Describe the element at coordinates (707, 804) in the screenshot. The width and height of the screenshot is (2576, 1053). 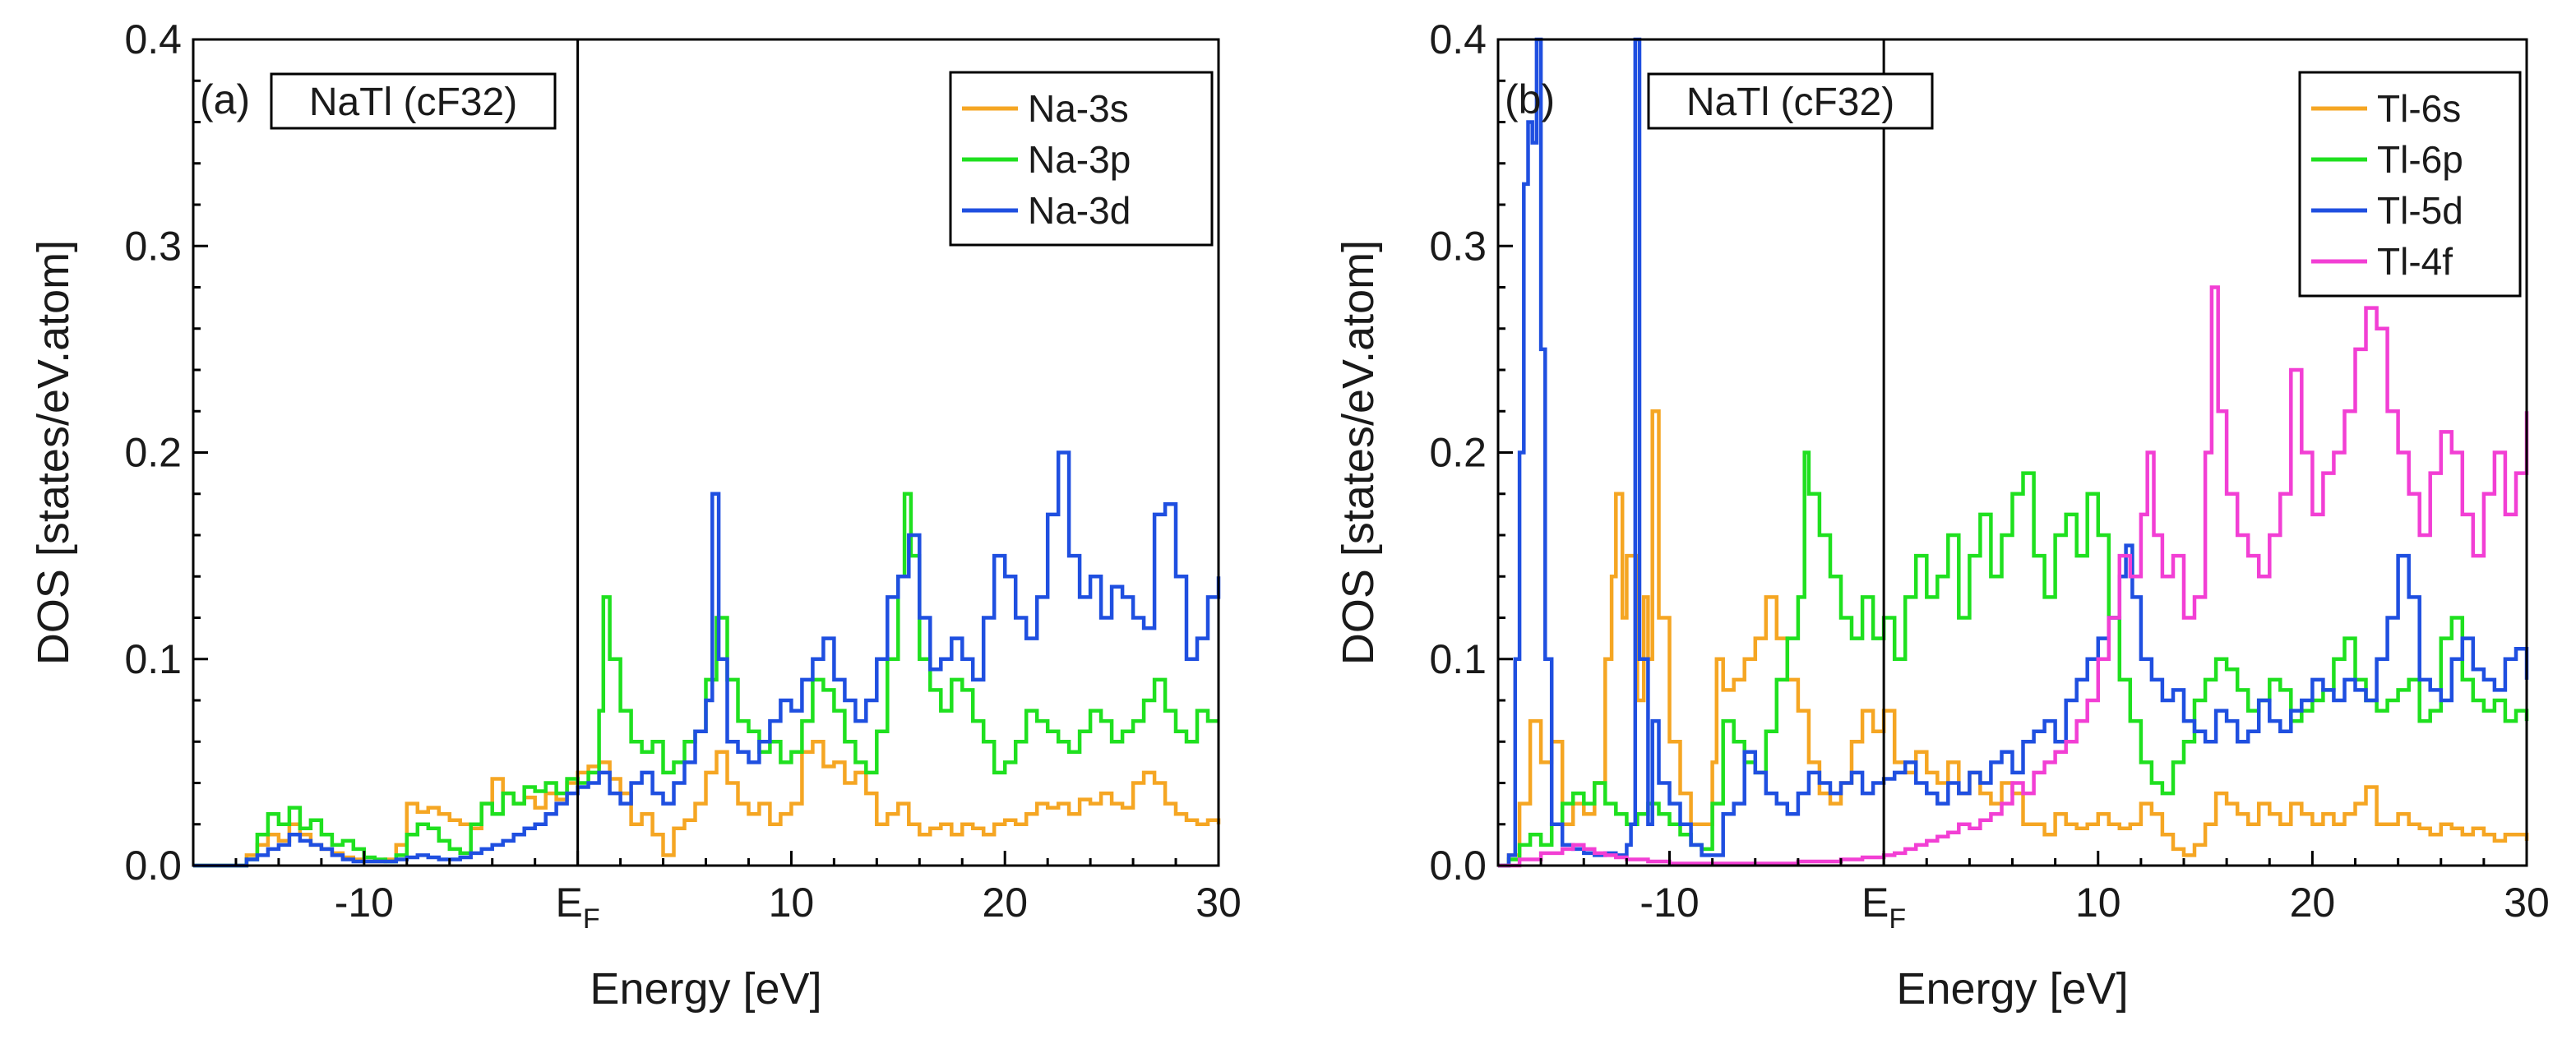
I see `series-line-na-3s` at that location.